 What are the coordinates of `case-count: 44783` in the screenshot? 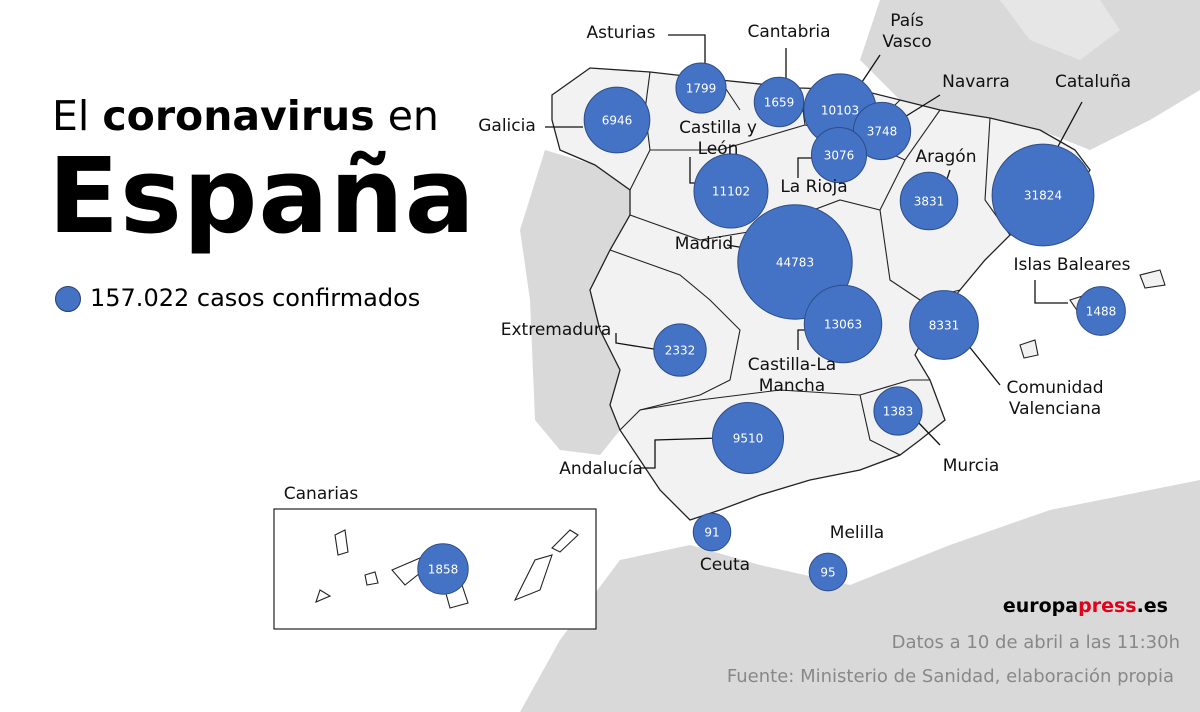 It's located at (795, 263).